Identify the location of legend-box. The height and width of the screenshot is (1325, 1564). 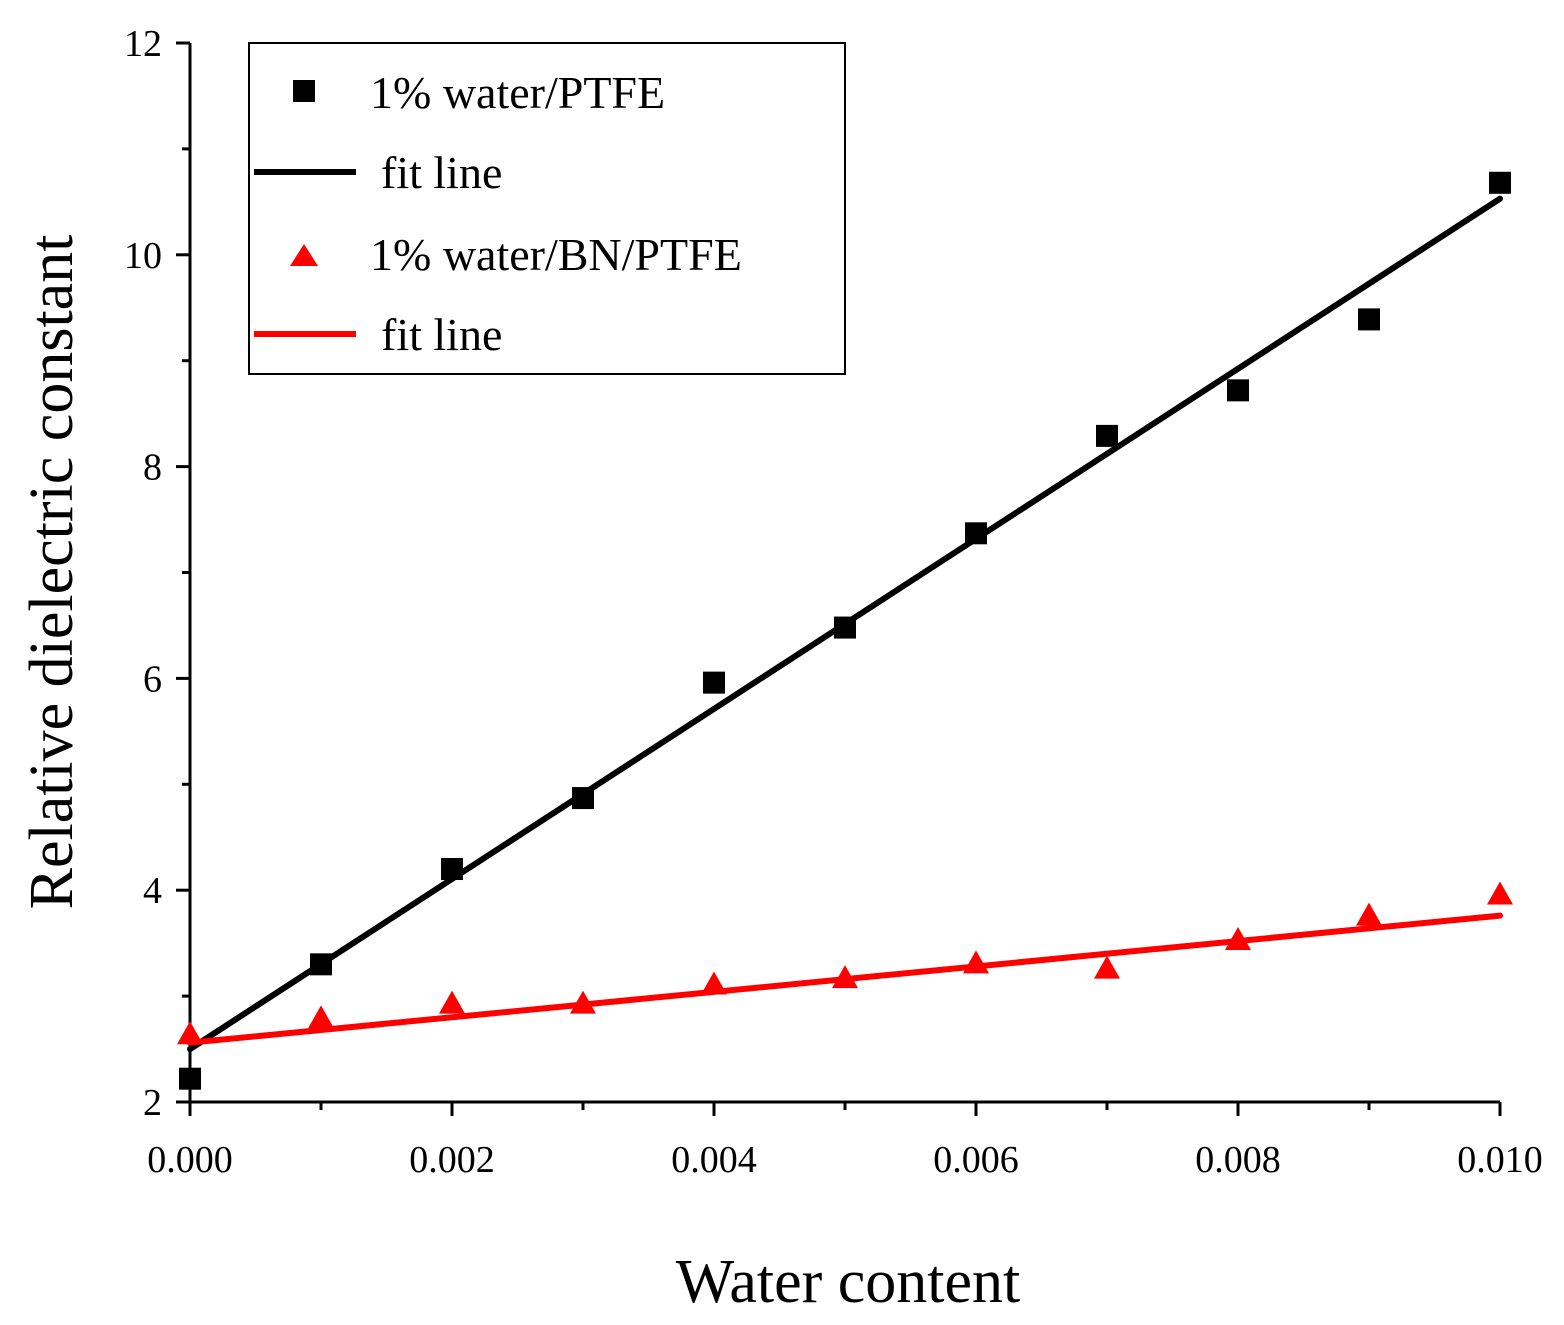
(547, 208).